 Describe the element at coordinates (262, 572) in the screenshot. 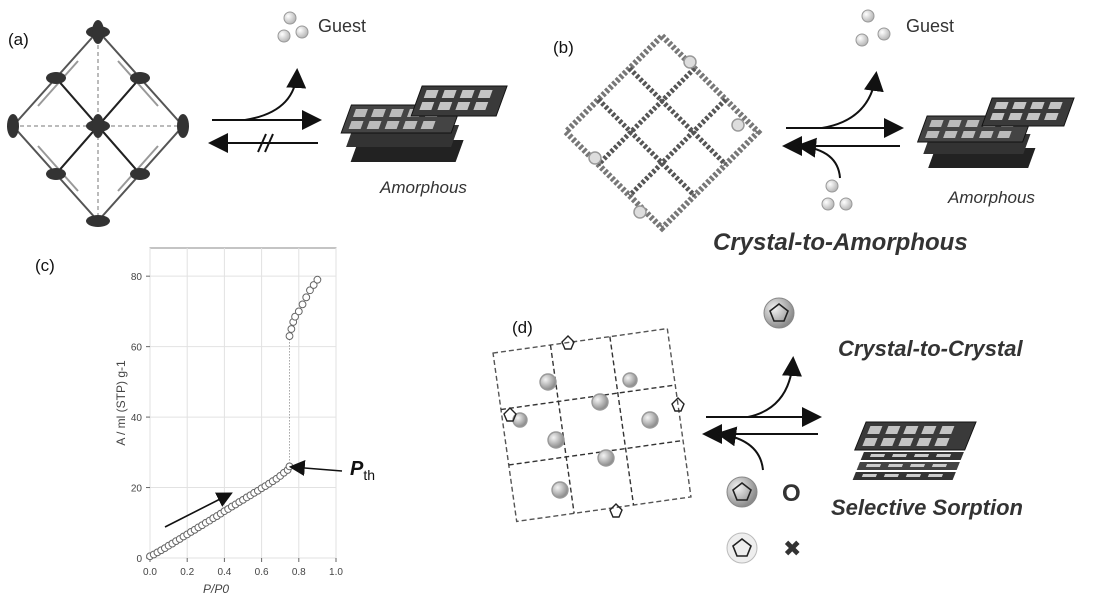

I see `x-tick-label: 0.6` at that location.